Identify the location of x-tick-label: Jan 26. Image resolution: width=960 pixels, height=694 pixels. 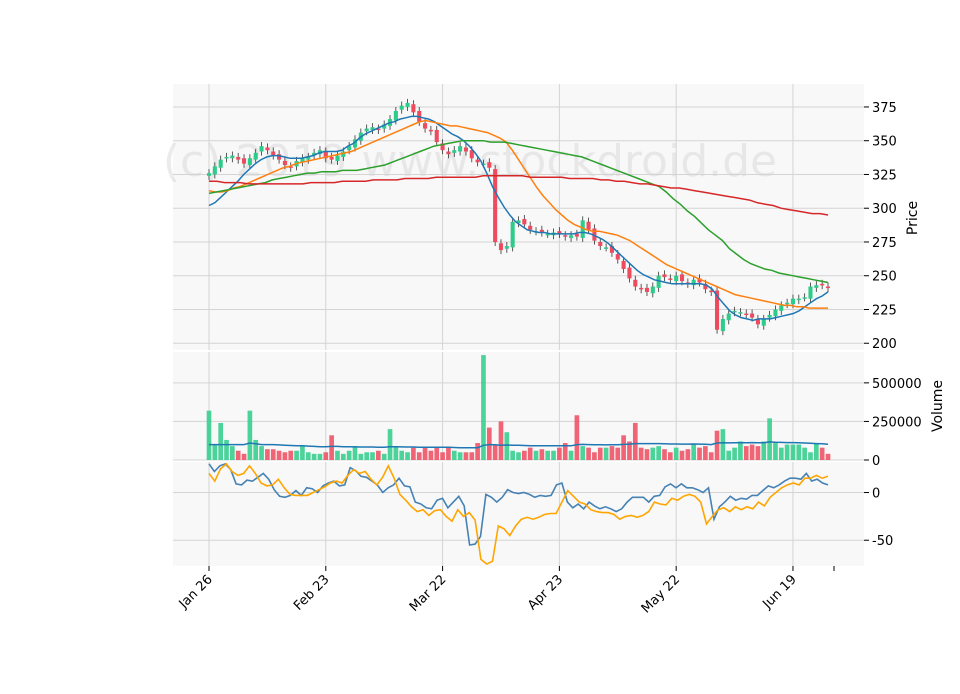
(196, 592).